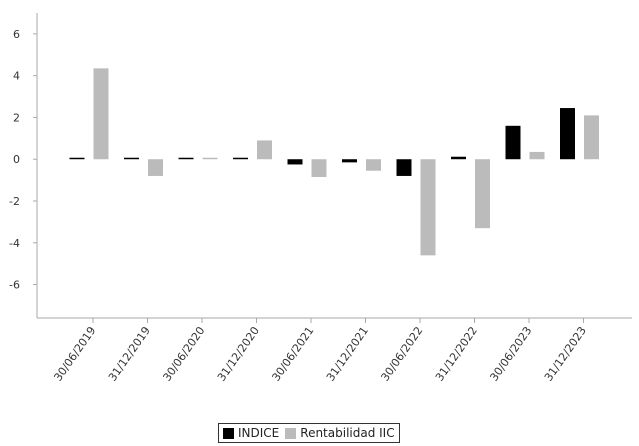 The width and height of the screenshot is (639, 446). I want to click on x-tick-label: 31/12/2020, so click(238, 353).